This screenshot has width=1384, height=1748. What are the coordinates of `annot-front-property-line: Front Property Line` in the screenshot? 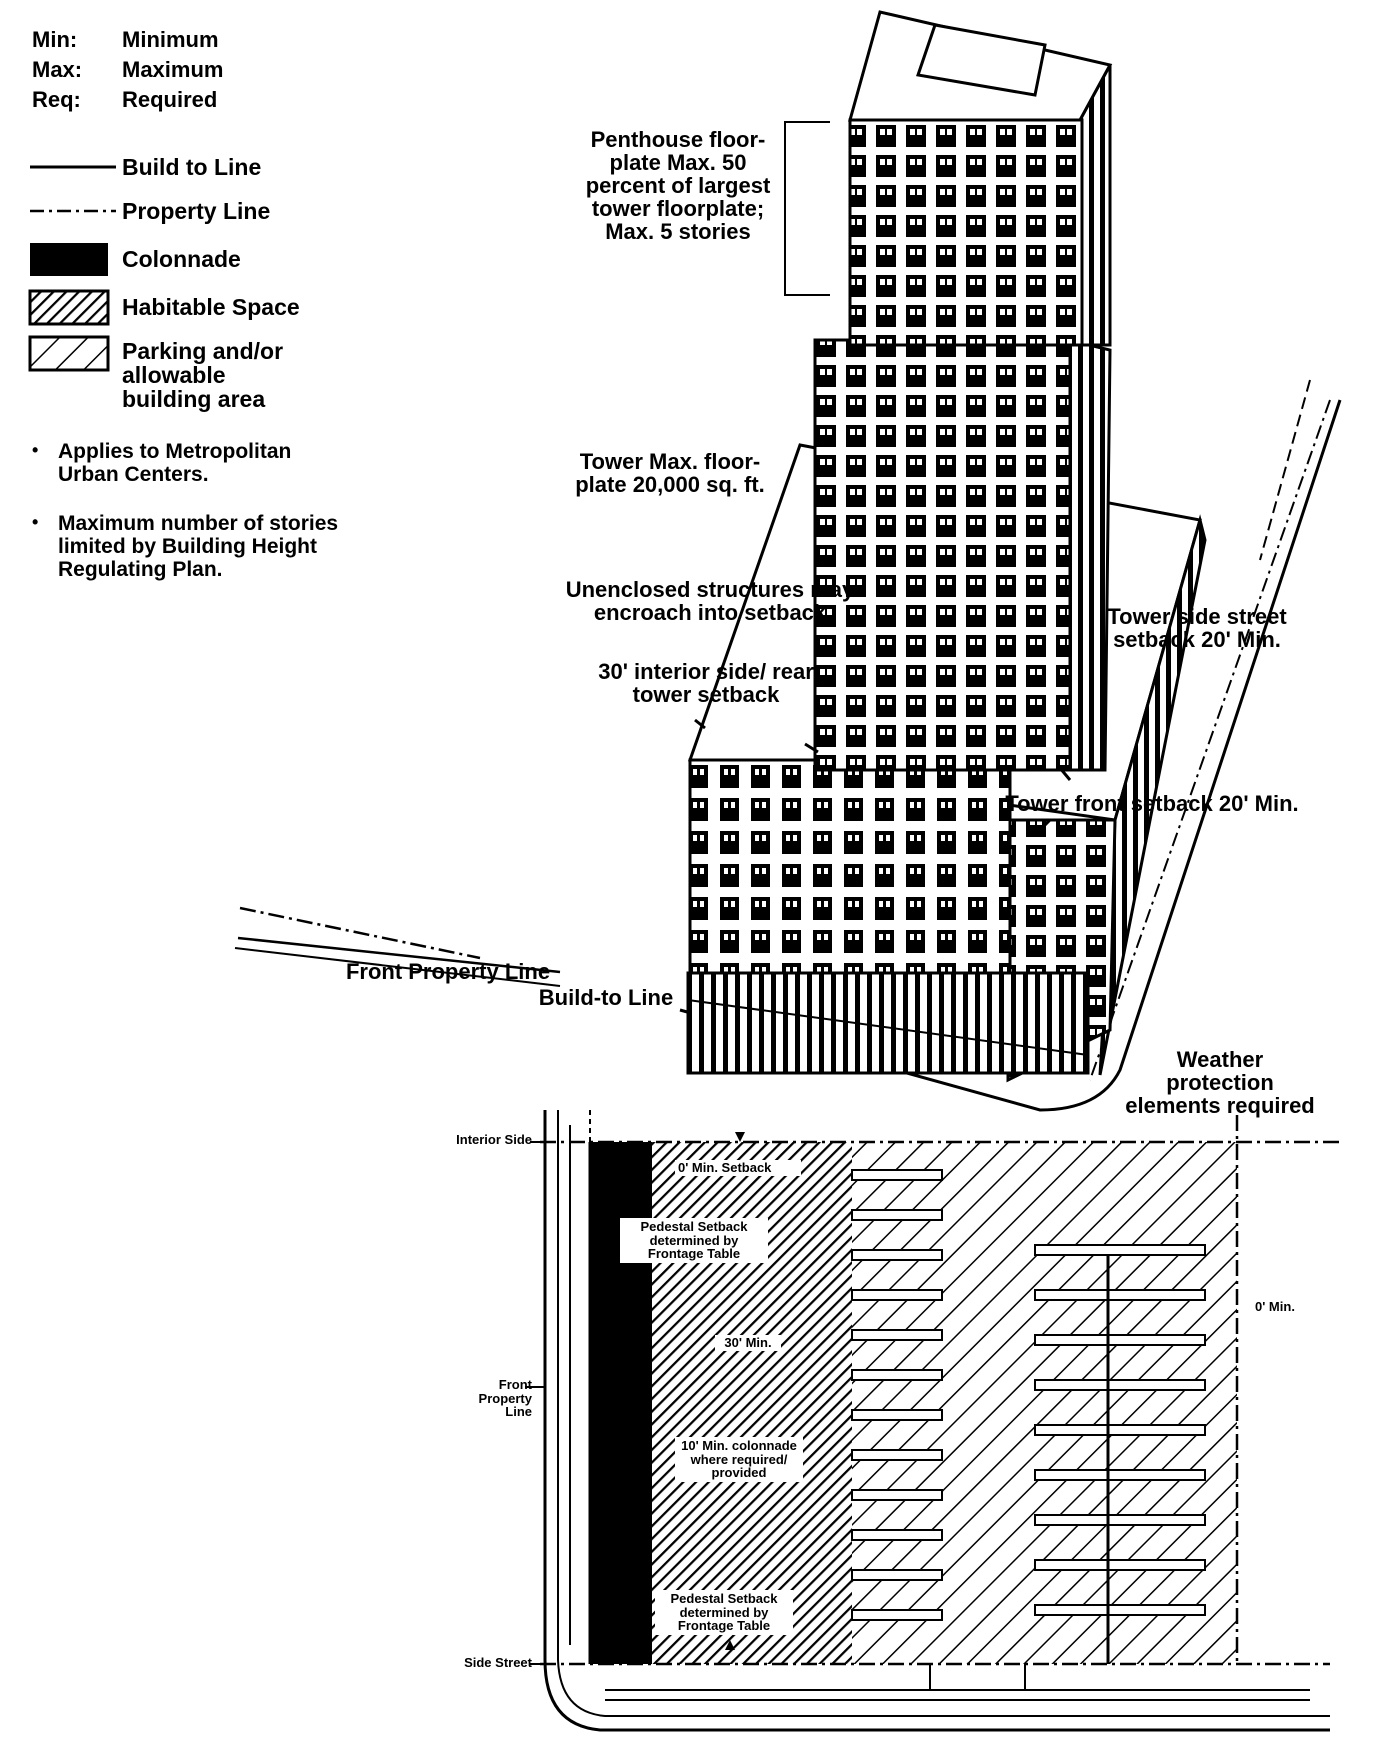 It's located at (448, 971).